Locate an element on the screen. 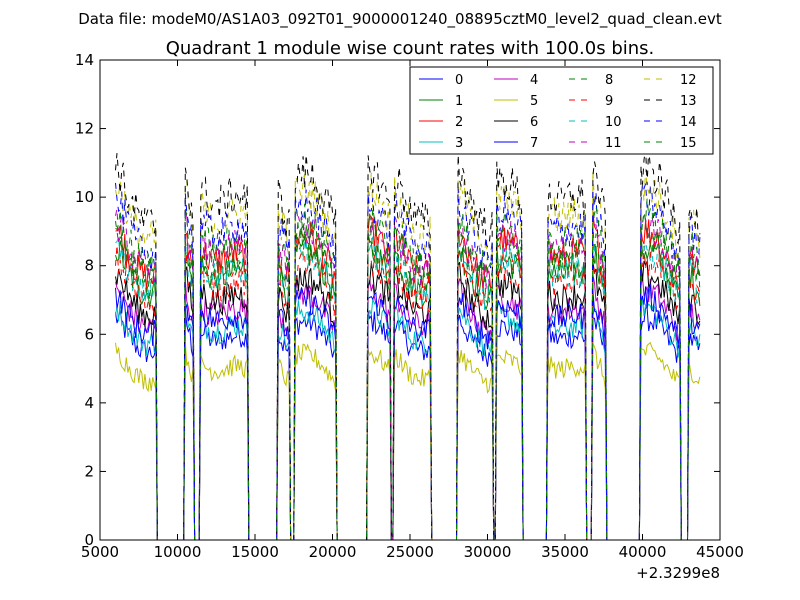 The height and width of the screenshot is (600, 800). legend-label-1: 1 is located at coordinates (459, 101).